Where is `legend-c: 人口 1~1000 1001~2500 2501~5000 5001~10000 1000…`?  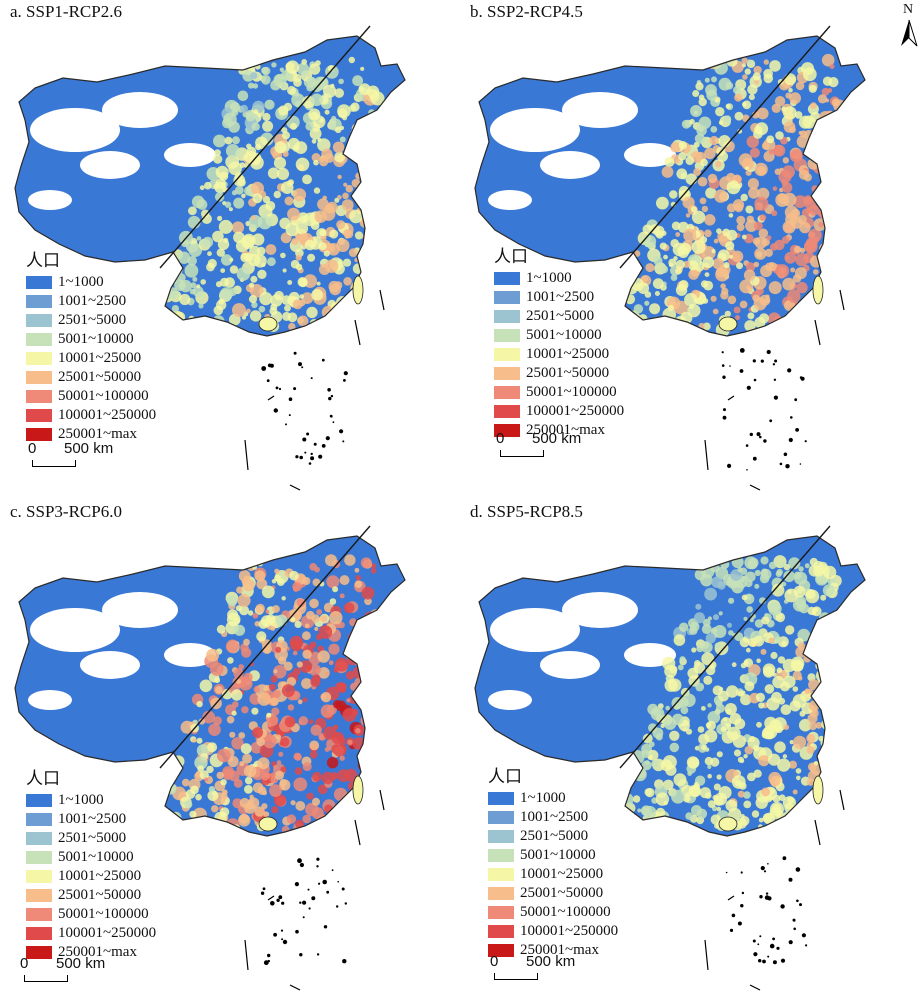
legend-c: 人口 1~1000 1001~2500 2501~5000 5001~10000 1000… is located at coordinates (91, 863).